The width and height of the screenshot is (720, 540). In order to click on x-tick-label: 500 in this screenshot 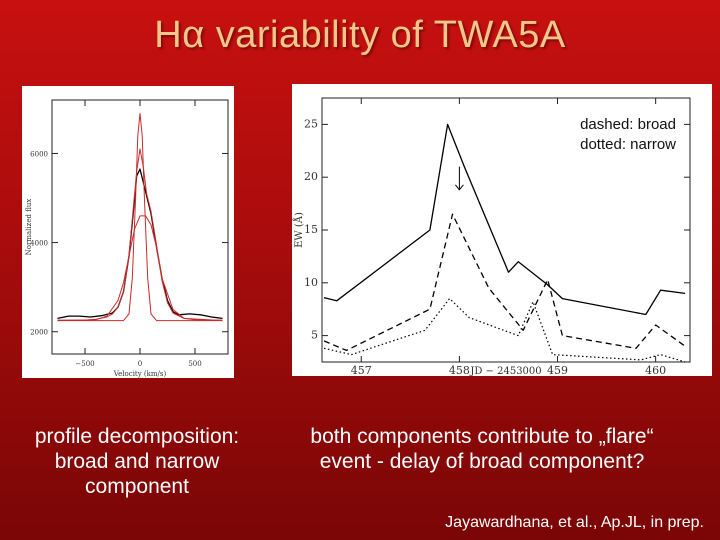, I will do `click(194, 364)`.